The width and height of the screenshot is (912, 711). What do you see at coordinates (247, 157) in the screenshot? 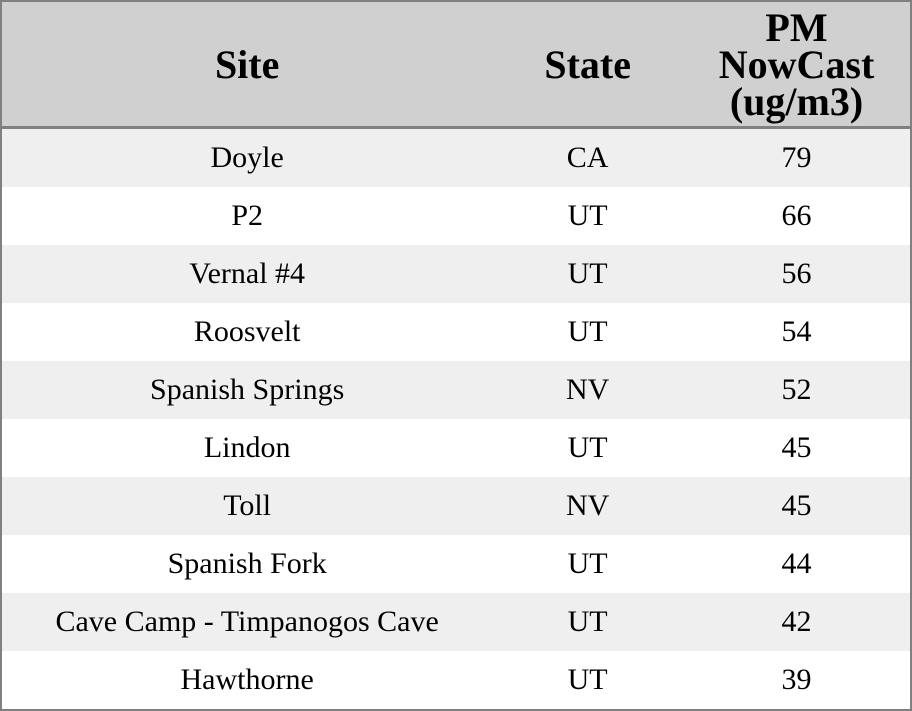
I see `site-cell: Doyle` at bounding box center [247, 157].